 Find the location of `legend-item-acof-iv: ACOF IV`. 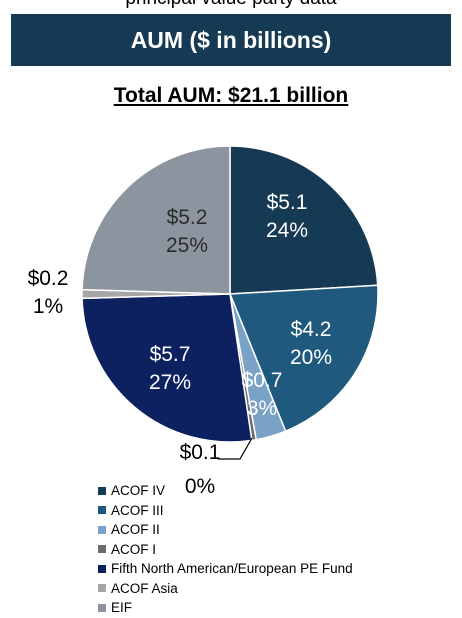

legend-item-acof-iv: ACOF IV is located at coordinates (225, 491).